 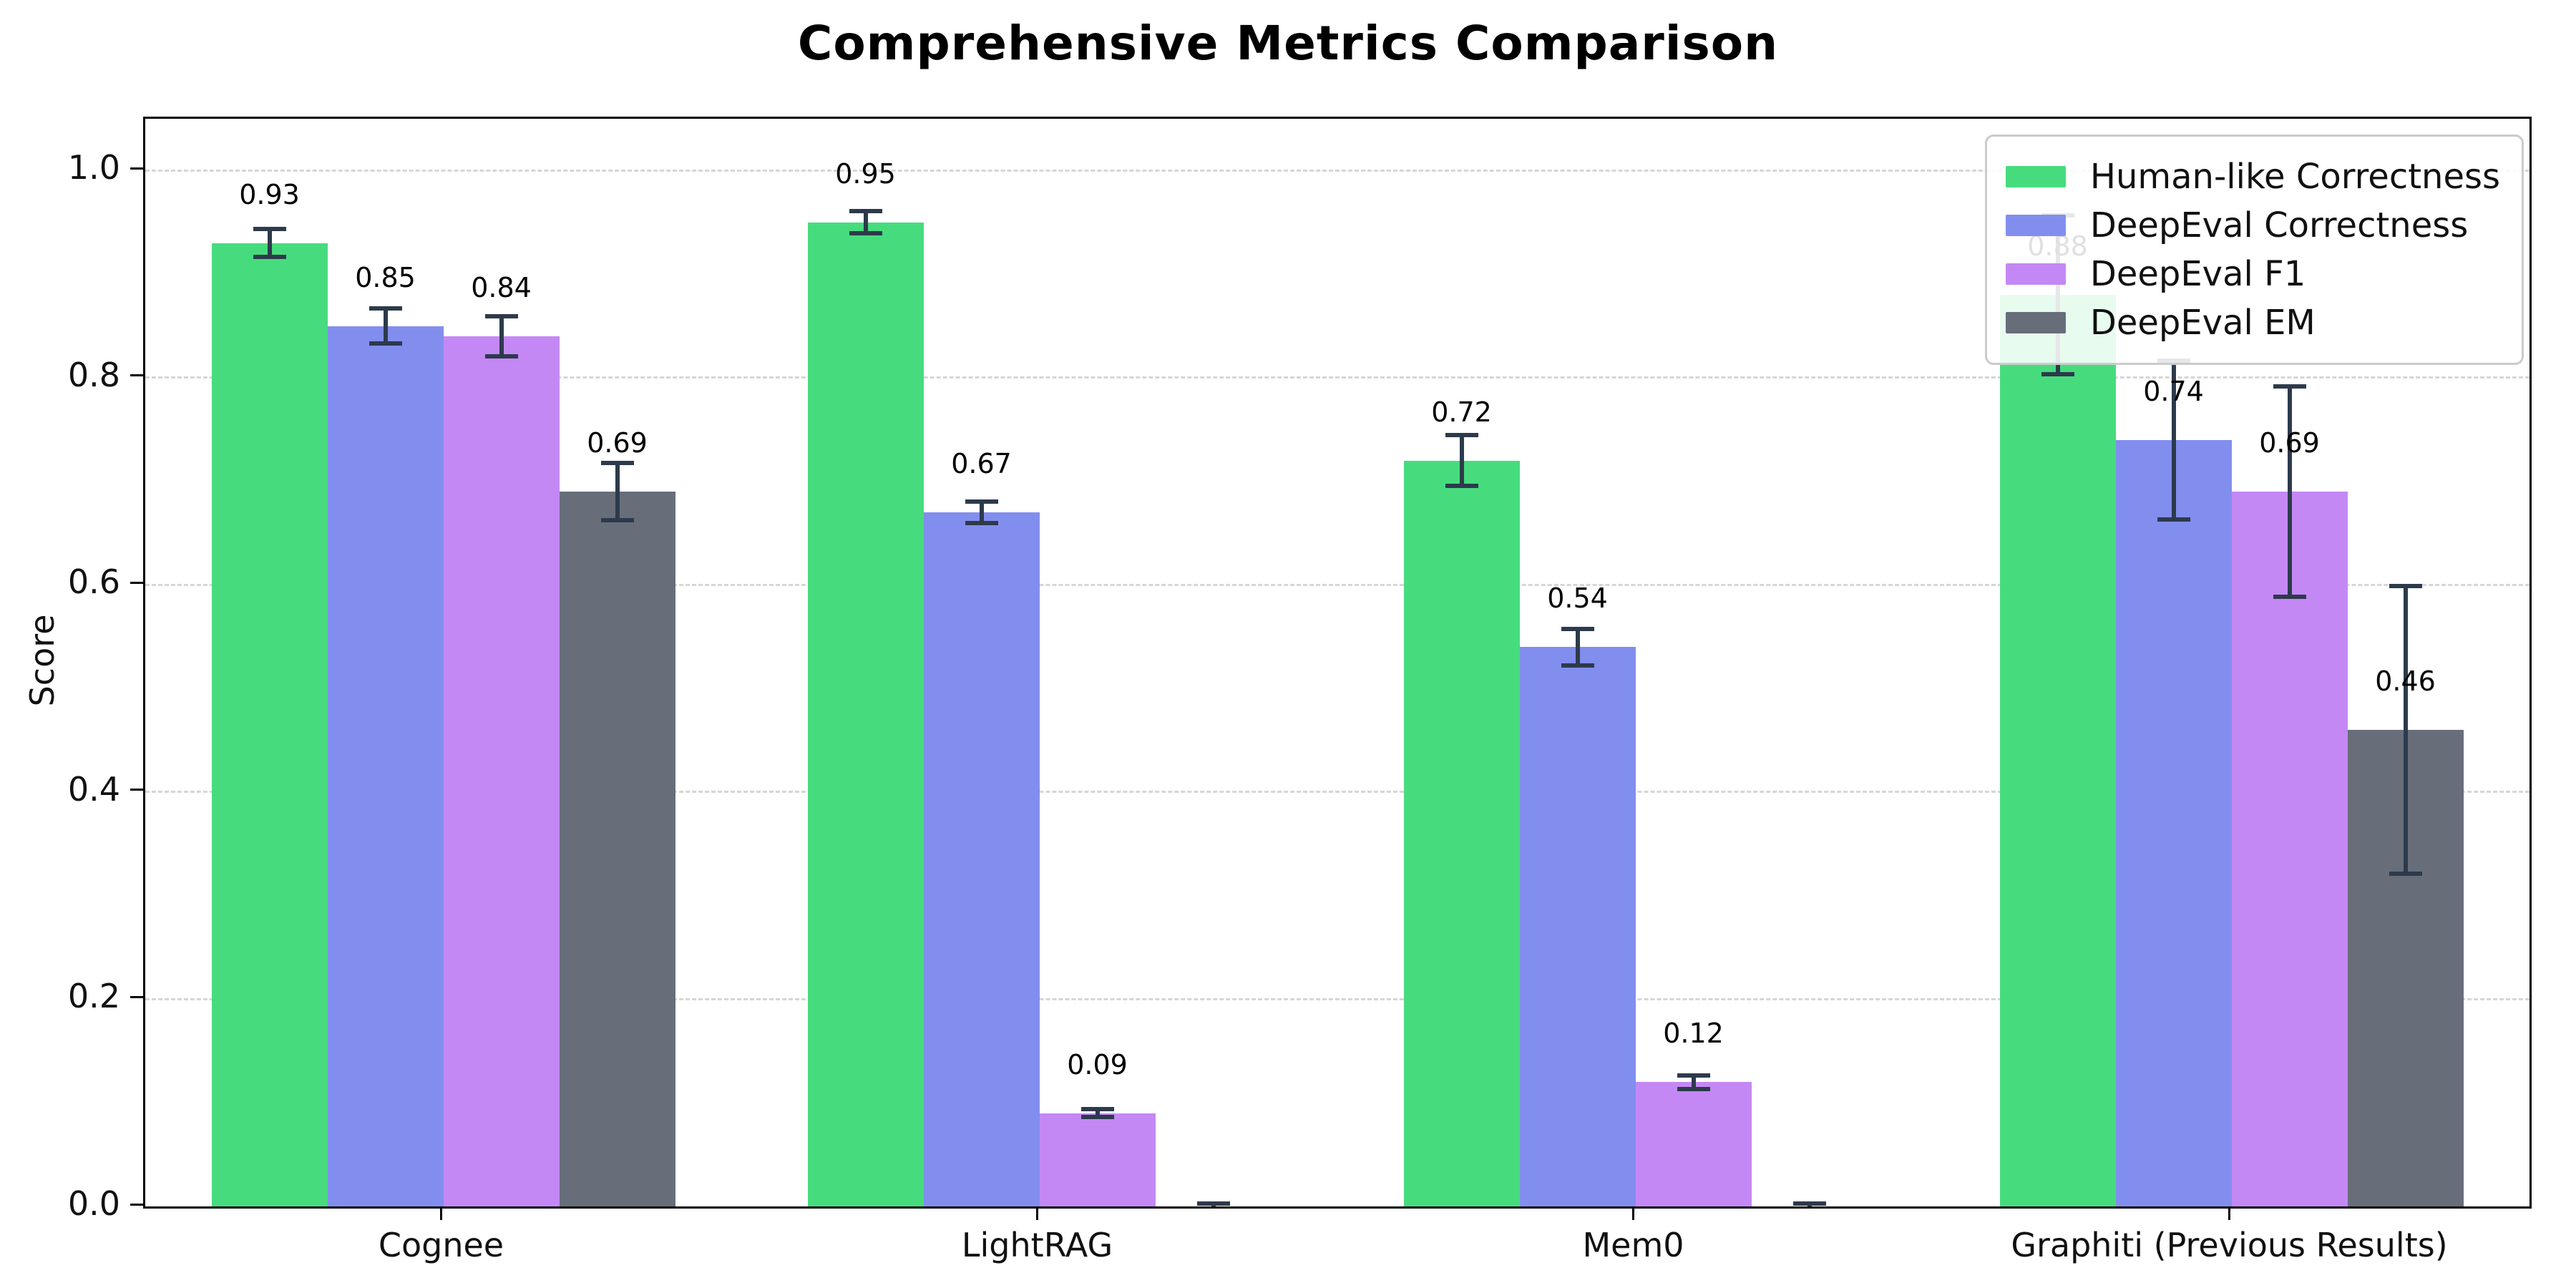 What do you see at coordinates (1693, 1034) in the screenshot?
I see `bar-value-label: 0.12` at bounding box center [1693, 1034].